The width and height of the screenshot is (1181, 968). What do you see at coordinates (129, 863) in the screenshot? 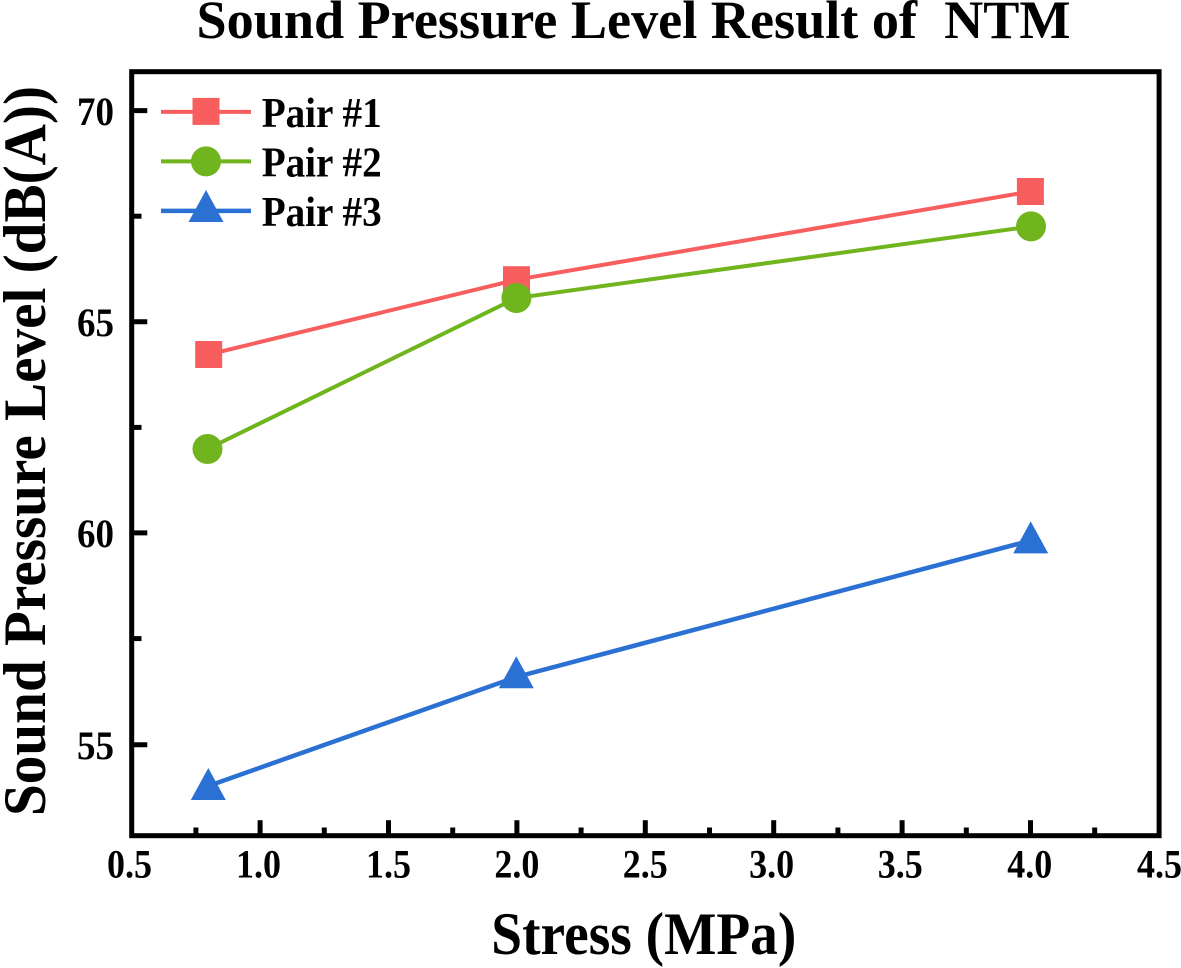
I see `svg-text: 0.5` at bounding box center [129, 863].